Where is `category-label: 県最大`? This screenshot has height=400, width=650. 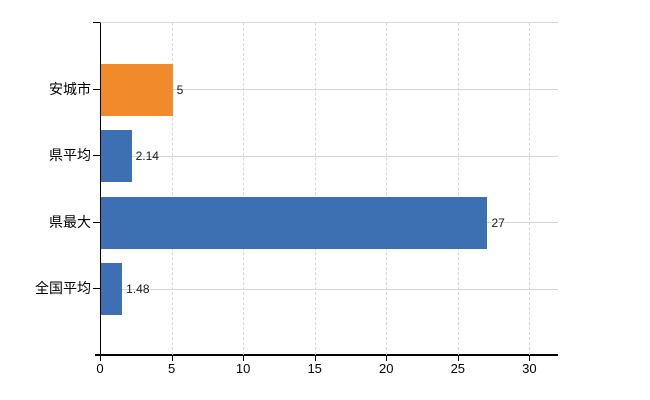
category-label: 県最大 is located at coordinates (70, 221).